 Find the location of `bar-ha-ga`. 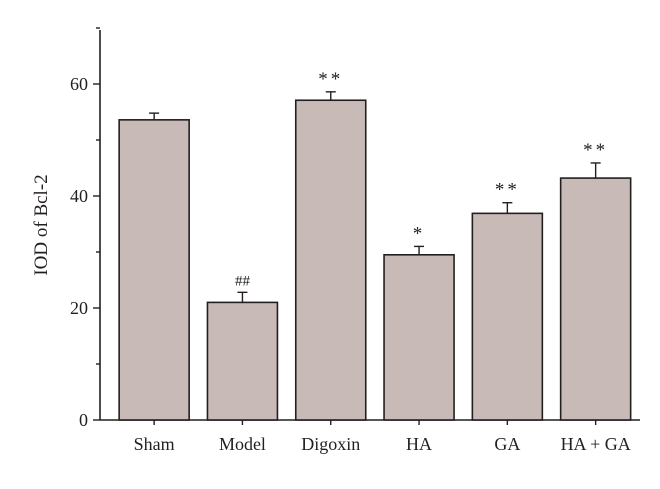

bar-ha-ga is located at coordinates (595, 299).